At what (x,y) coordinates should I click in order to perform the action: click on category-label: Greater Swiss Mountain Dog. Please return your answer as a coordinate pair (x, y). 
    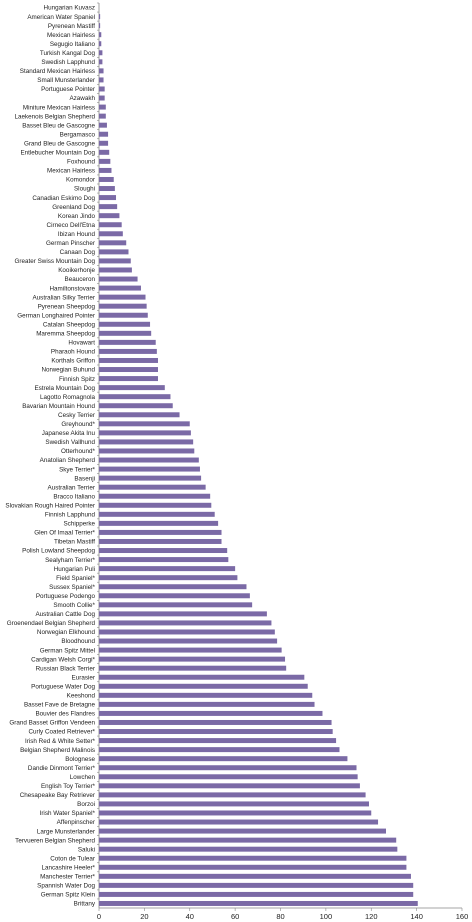
    Looking at the image, I should click on (55, 261).